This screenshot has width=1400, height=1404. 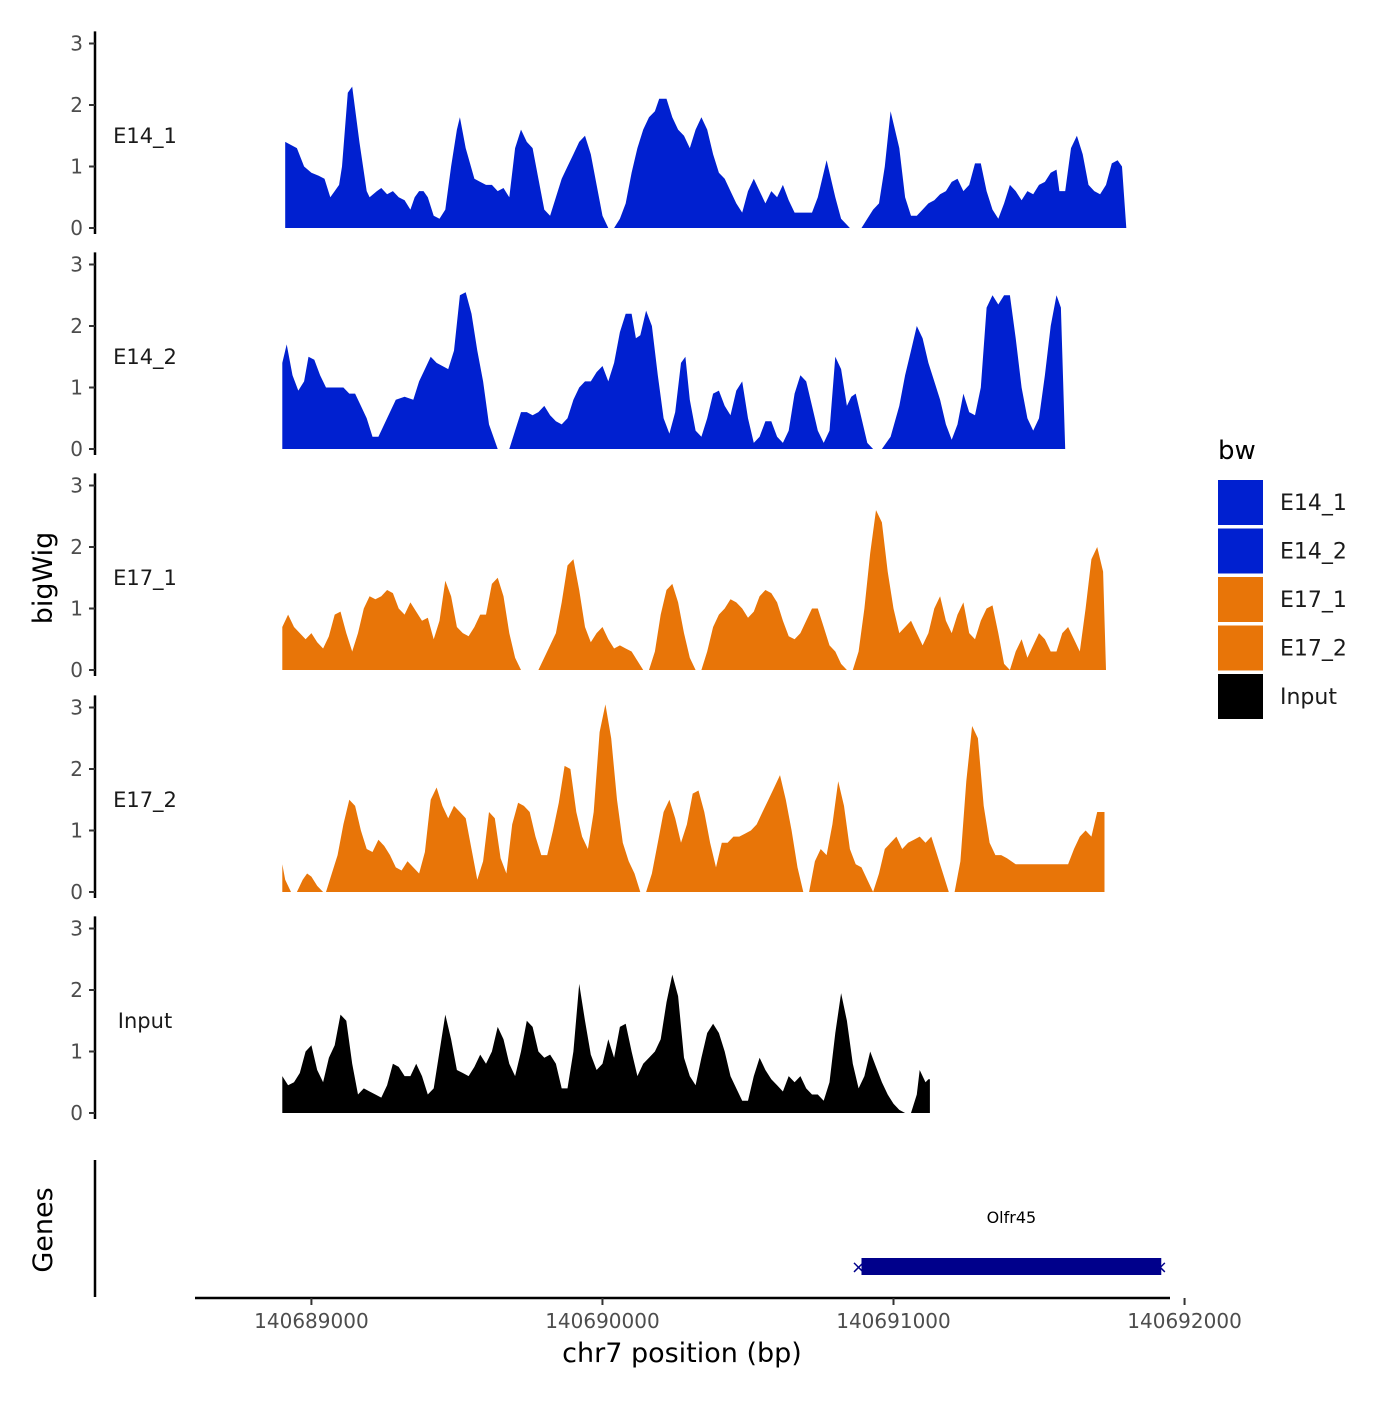 I want to click on gene-label: Olfr45, so click(x=1012, y=1217).